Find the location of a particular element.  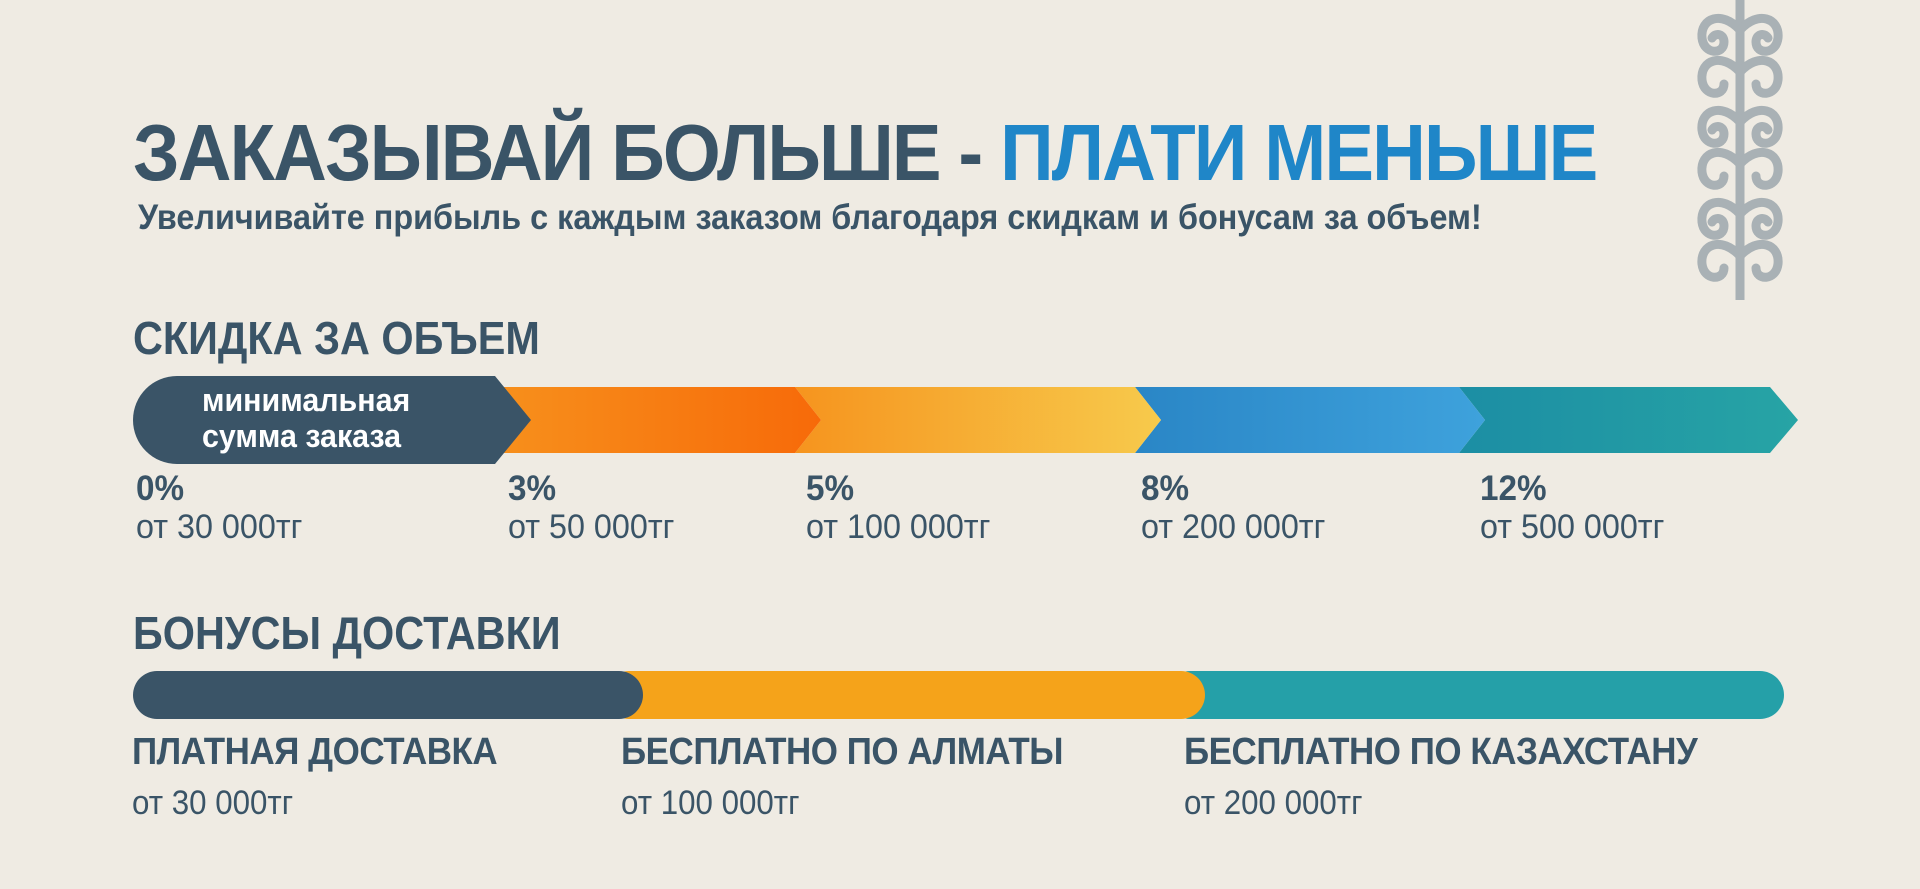

discount-segment-min is located at coordinates (332, 420).